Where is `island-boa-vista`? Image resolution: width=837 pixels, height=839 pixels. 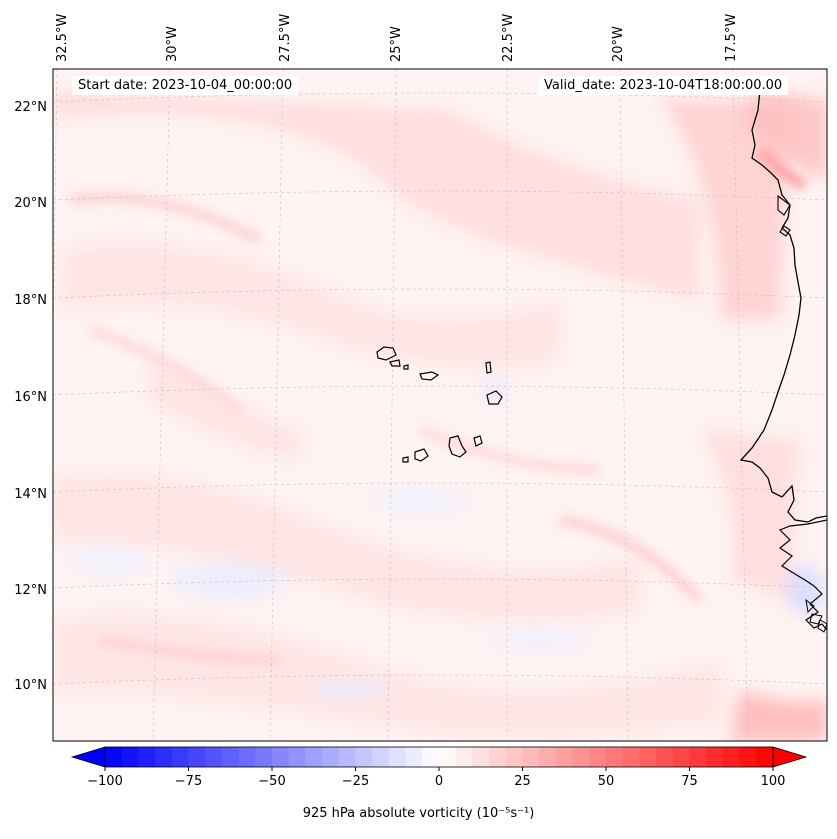 island-boa-vista is located at coordinates (494, 397).